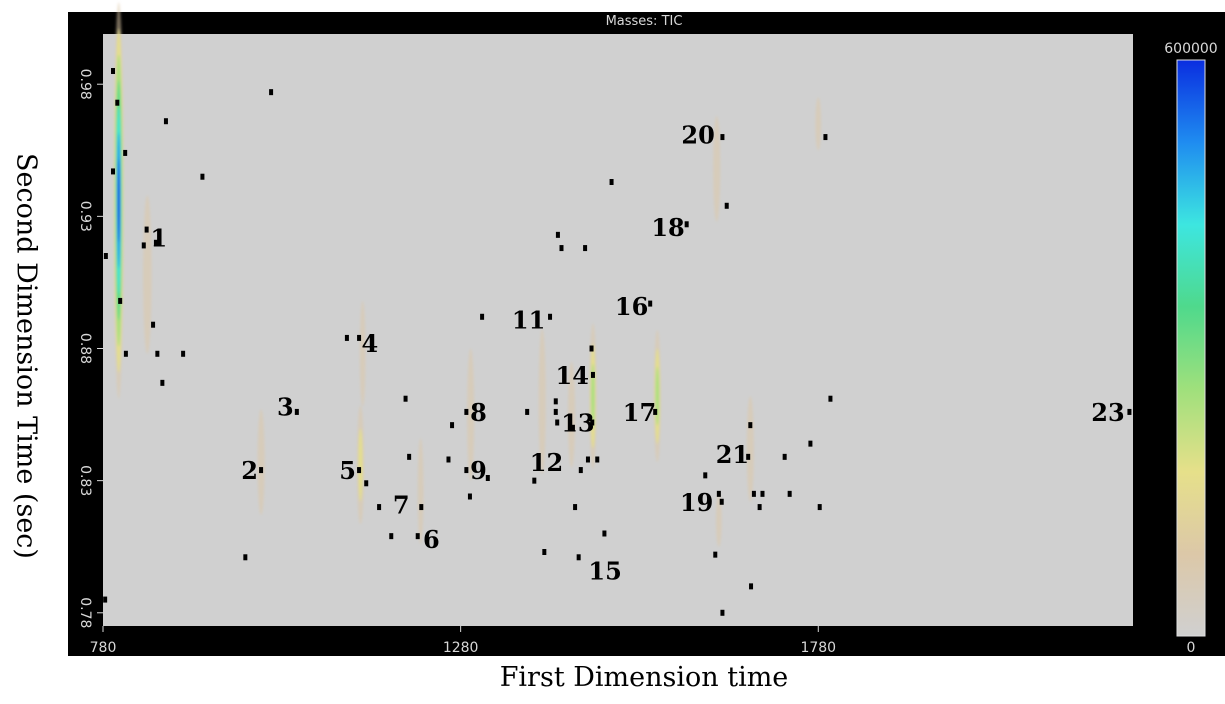 This screenshot has height=704, width=1225. What do you see at coordinates (1191, 648) in the screenshot?
I see `colorbar-min-label: 0` at bounding box center [1191, 648].